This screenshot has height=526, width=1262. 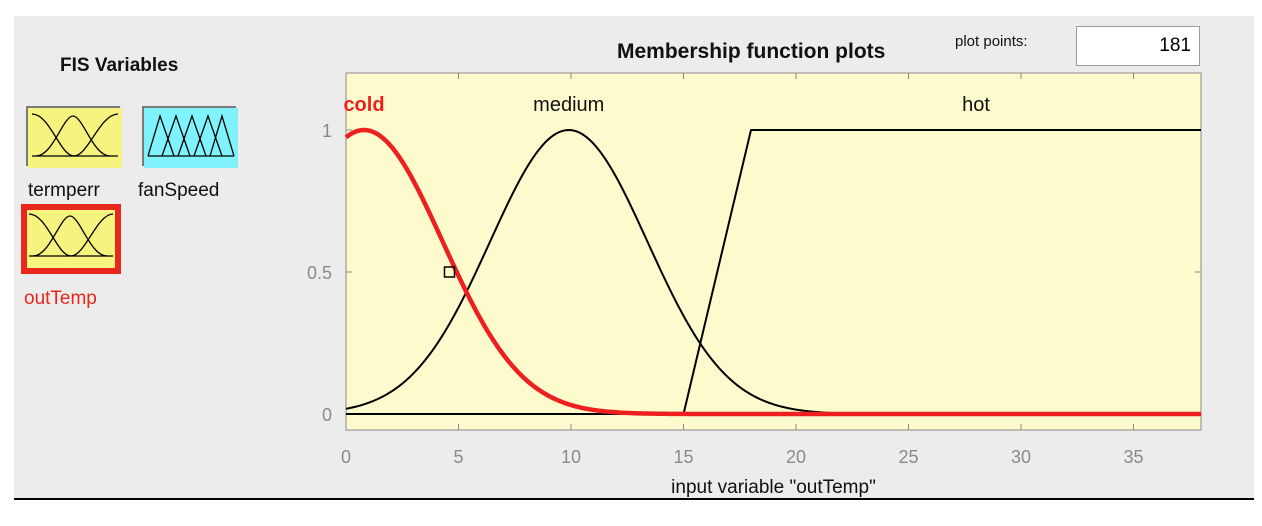 I want to click on x-tick-label: 5, so click(x=458, y=457).